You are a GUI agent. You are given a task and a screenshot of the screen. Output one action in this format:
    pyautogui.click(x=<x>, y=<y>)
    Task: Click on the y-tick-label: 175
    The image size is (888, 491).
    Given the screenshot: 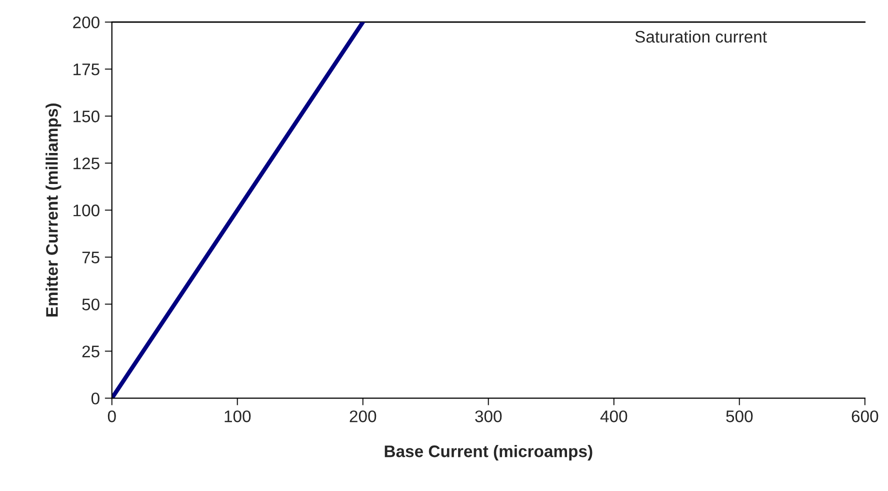 What is the action you would take?
    pyautogui.click(x=87, y=70)
    